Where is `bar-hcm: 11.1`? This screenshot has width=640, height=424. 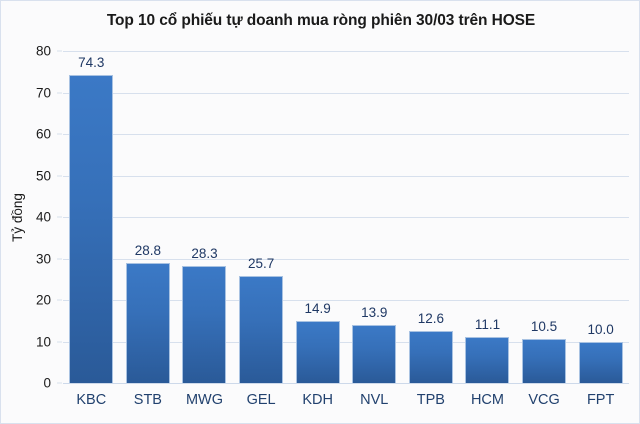 bar-hcm: 11.1 is located at coordinates (487, 350).